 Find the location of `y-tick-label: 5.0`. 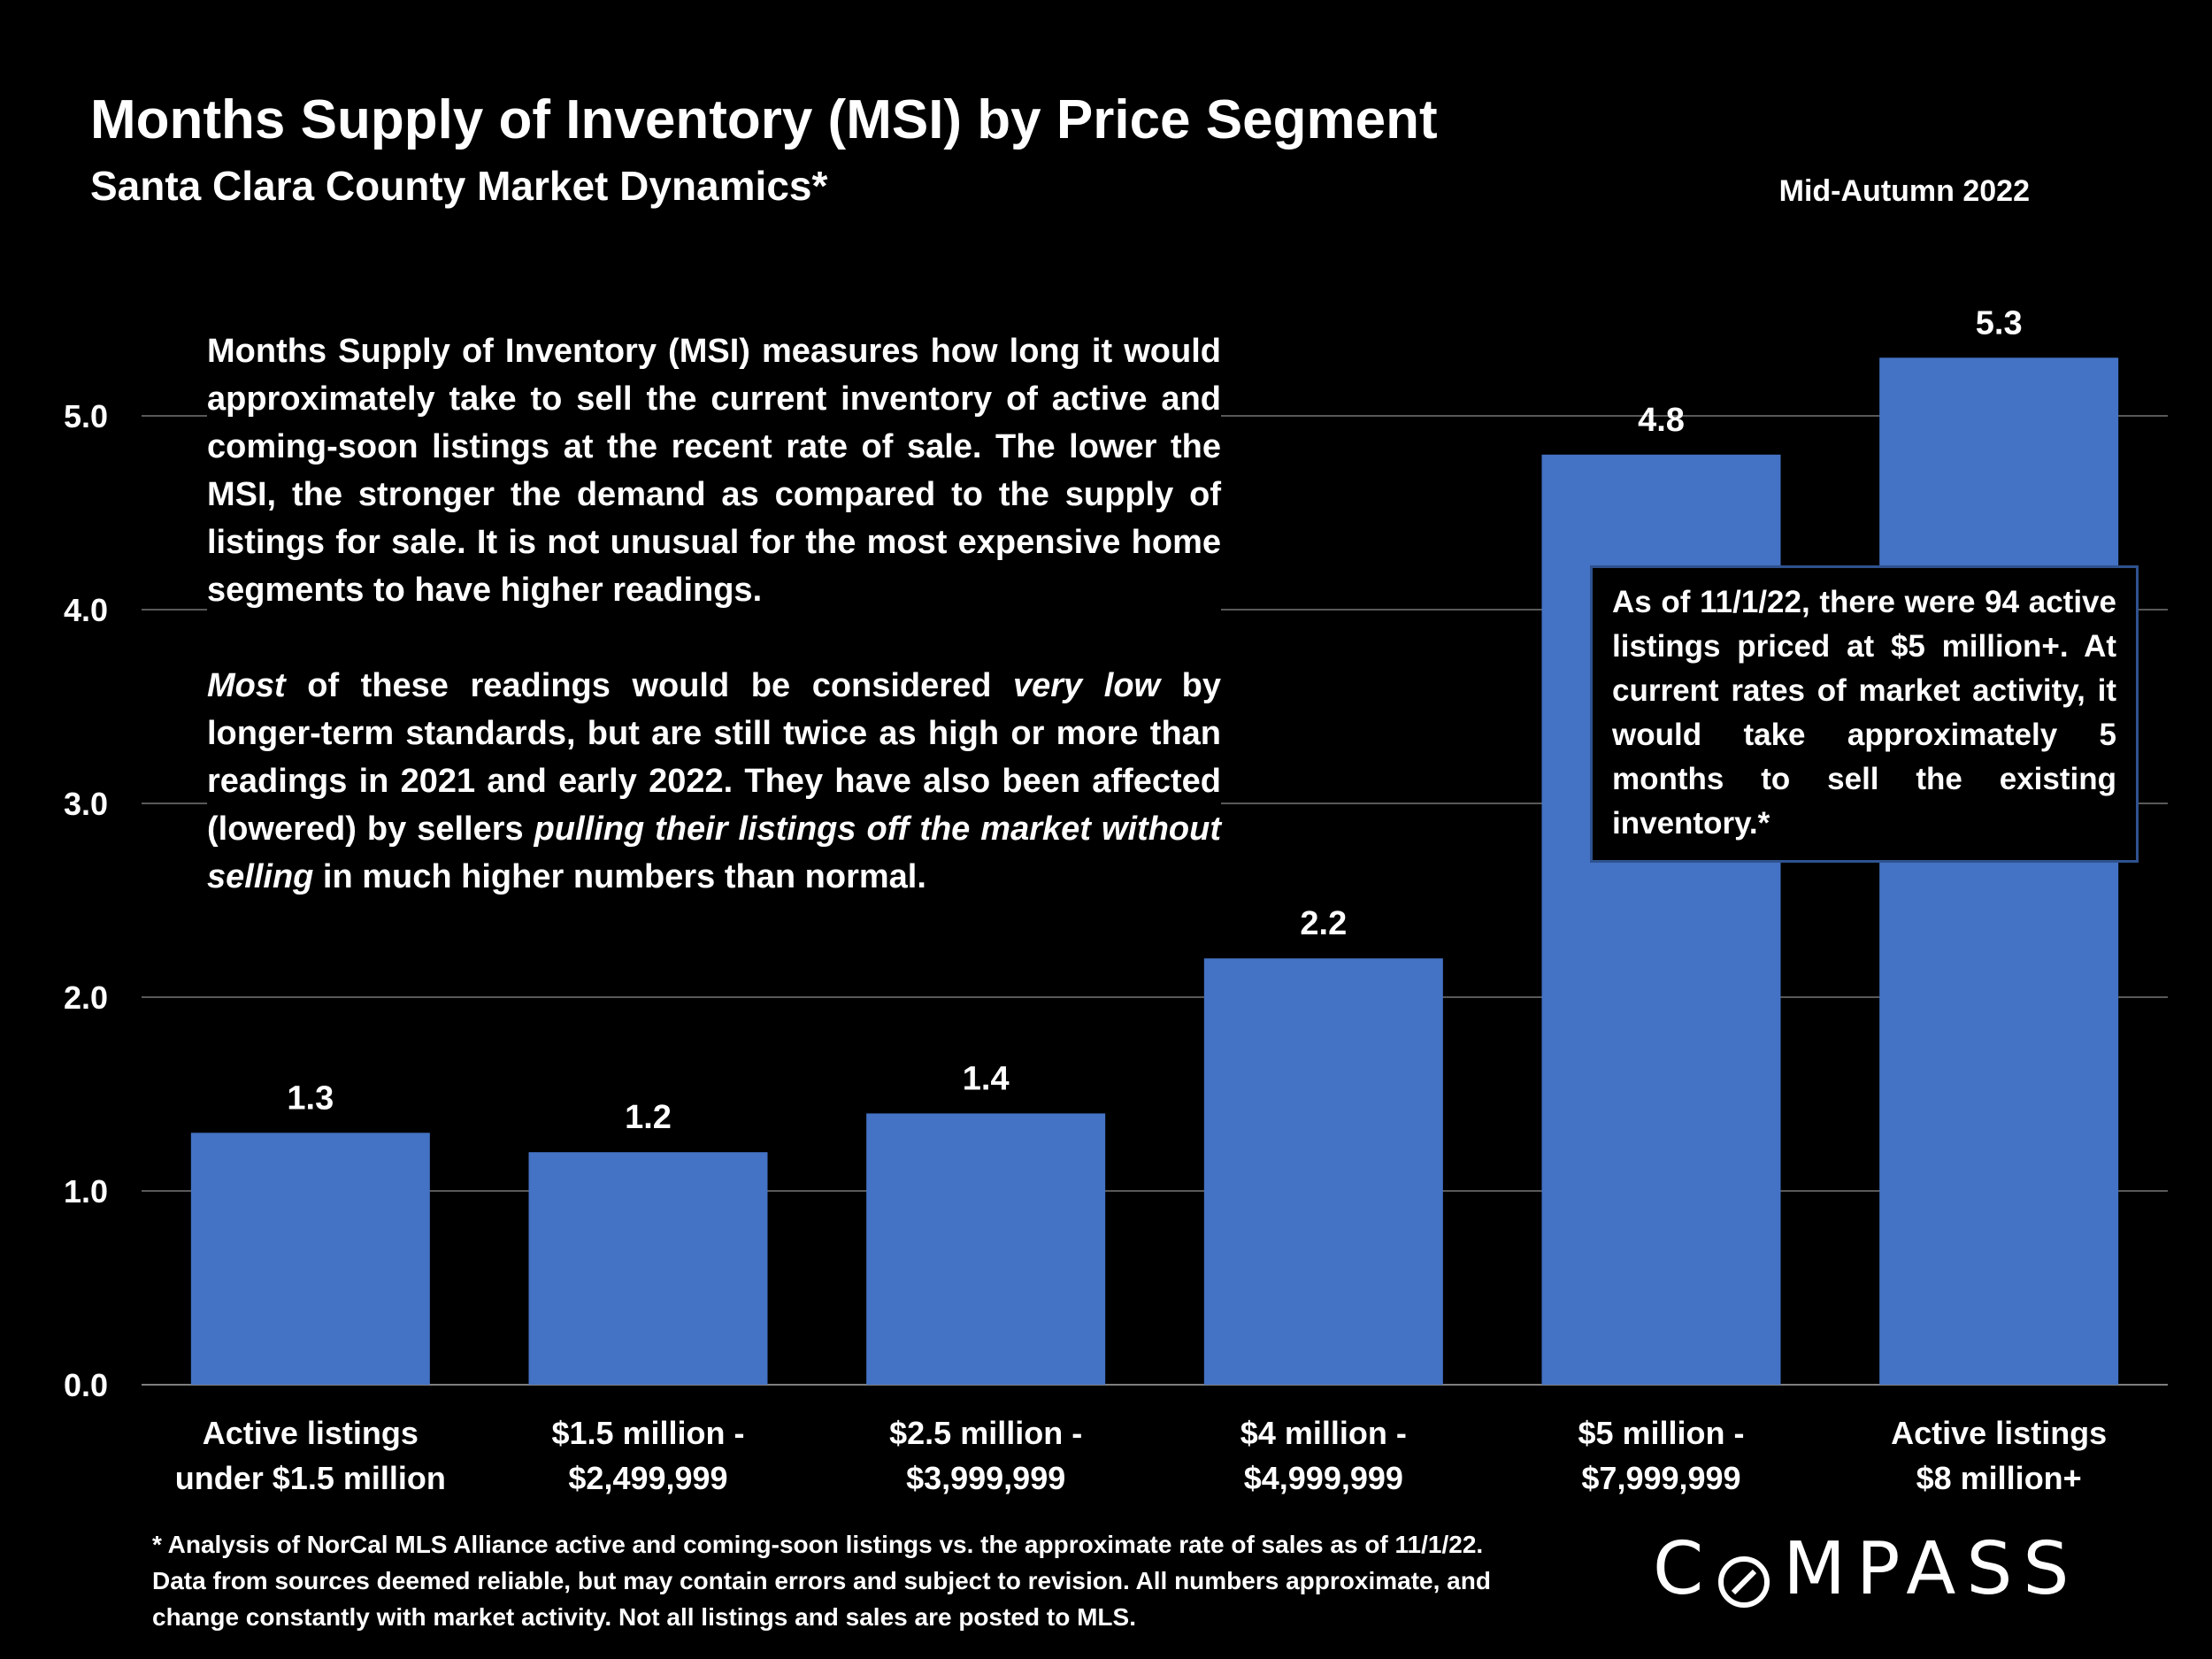

y-tick-label: 5.0 is located at coordinates (86, 416).